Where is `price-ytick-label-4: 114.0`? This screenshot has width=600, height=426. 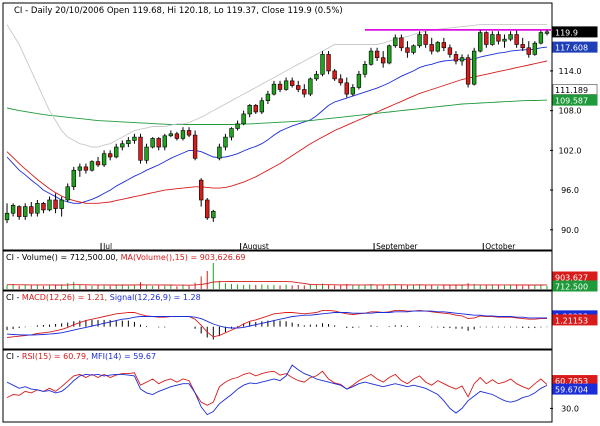 price-ytick-label-4: 114.0 is located at coordinates (570, 71).